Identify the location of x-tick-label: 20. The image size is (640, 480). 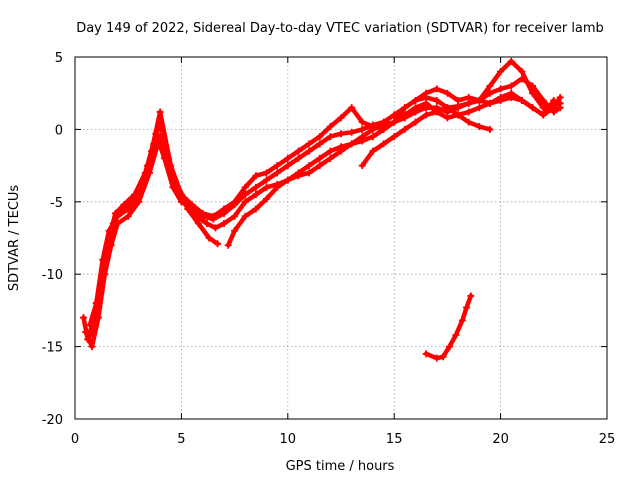
(500, 439).